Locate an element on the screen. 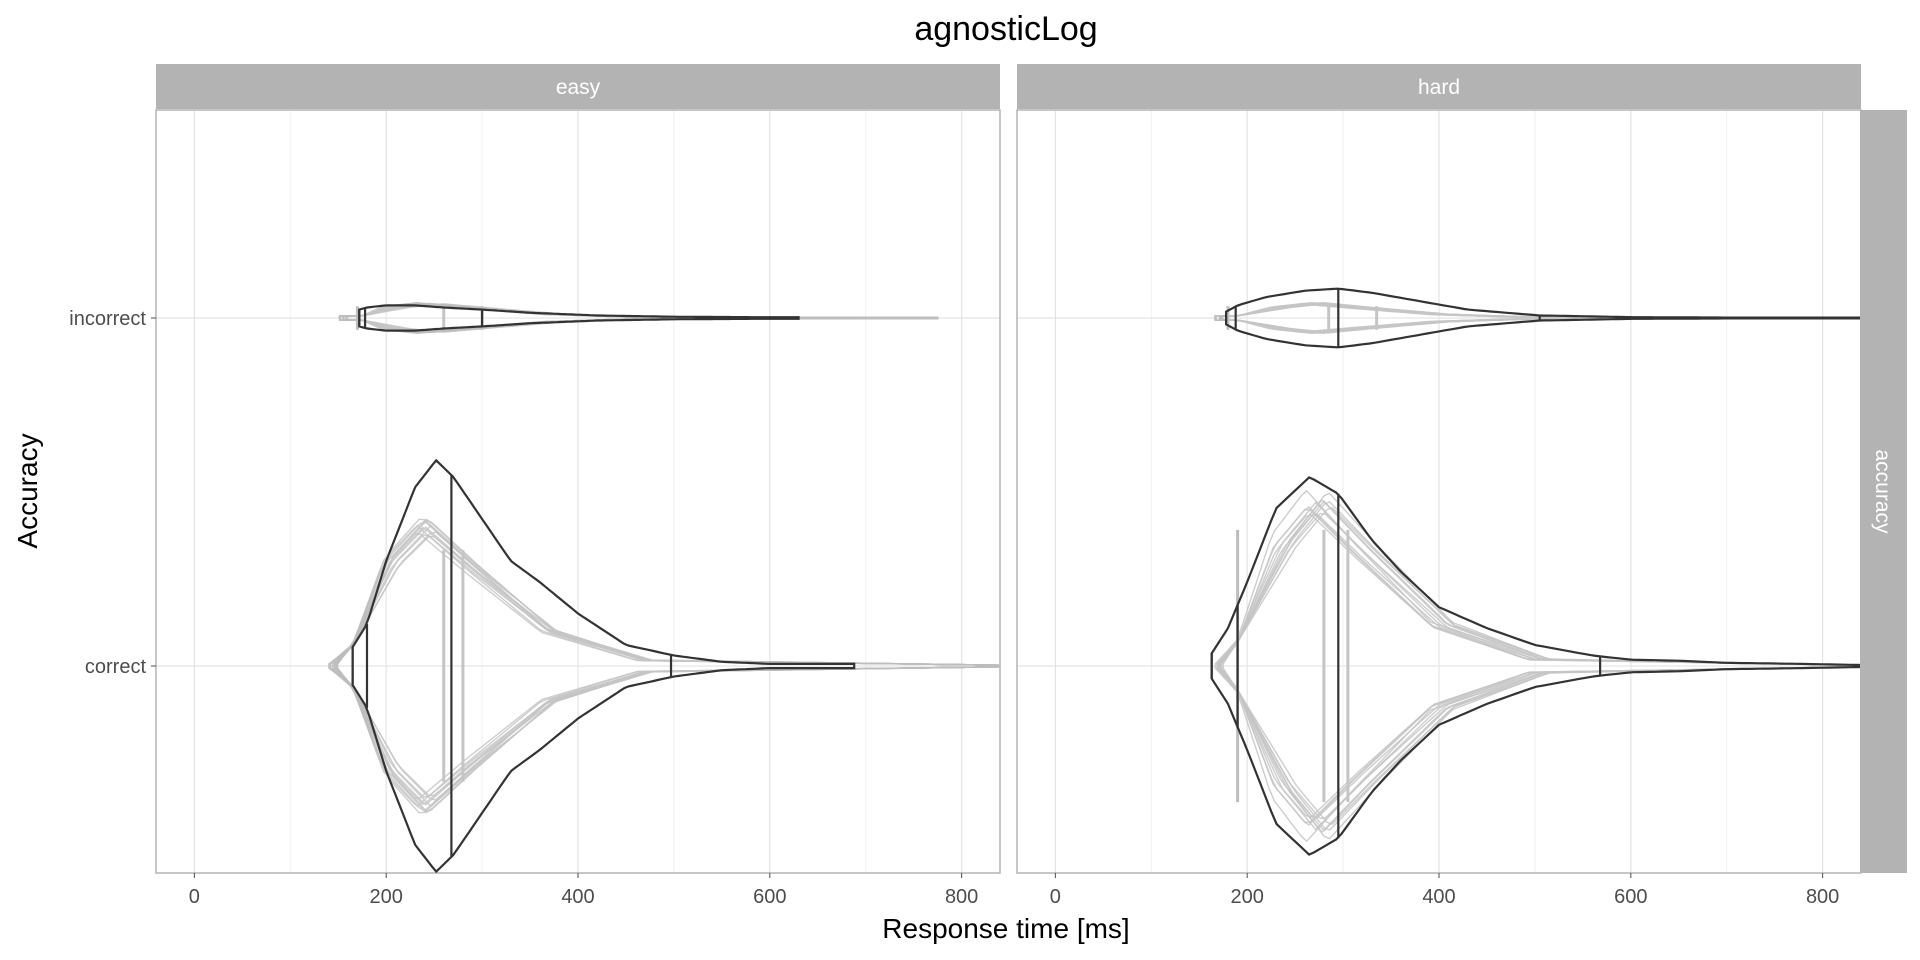  violin-group-hard-incorrect is located at coordinates (1537, 318).